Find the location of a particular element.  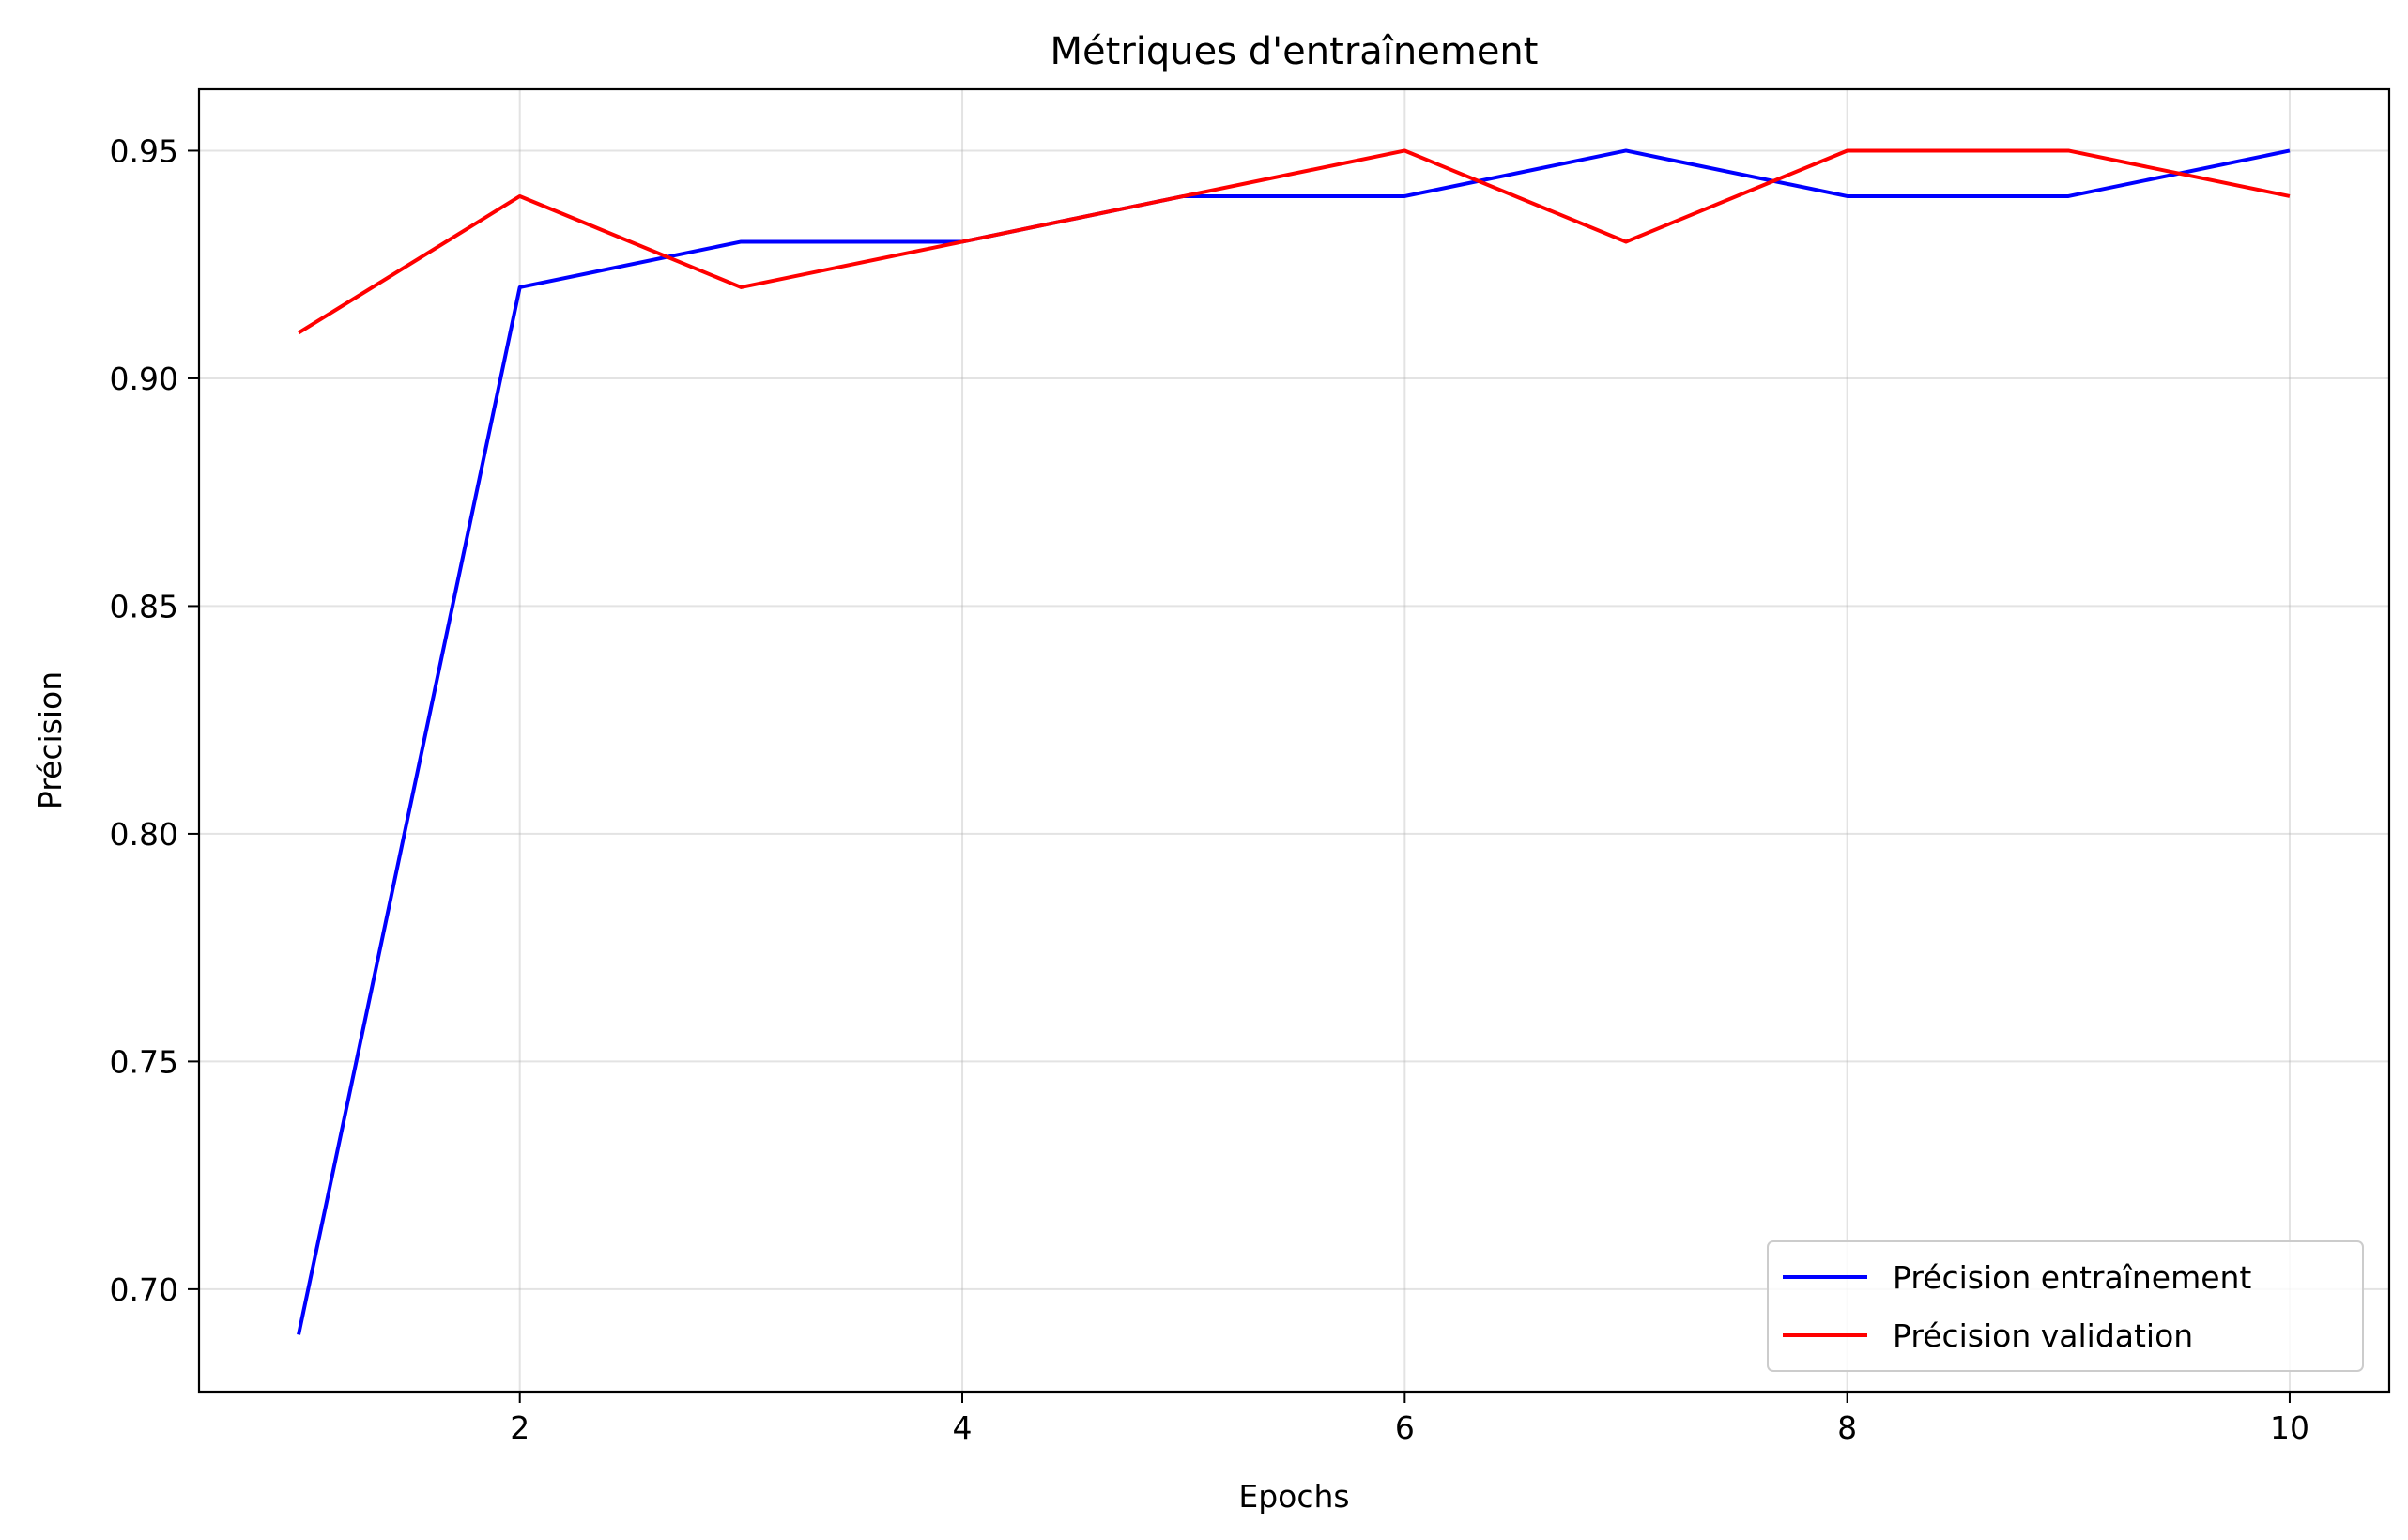

y-tick-label: 0.85 is located at coordinates (144, 606).